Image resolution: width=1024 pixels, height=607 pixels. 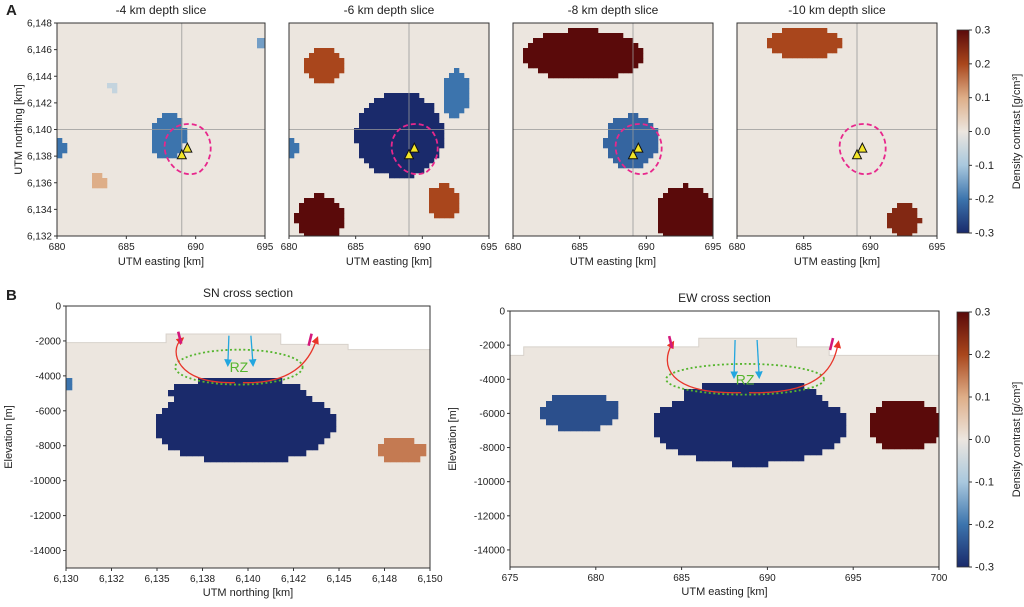 What do you see at coordinates (1017, 440) in the screenshot?
I see `colorbar-label: Density contrast [g/cm³]` at bounding box center [1017, 440].